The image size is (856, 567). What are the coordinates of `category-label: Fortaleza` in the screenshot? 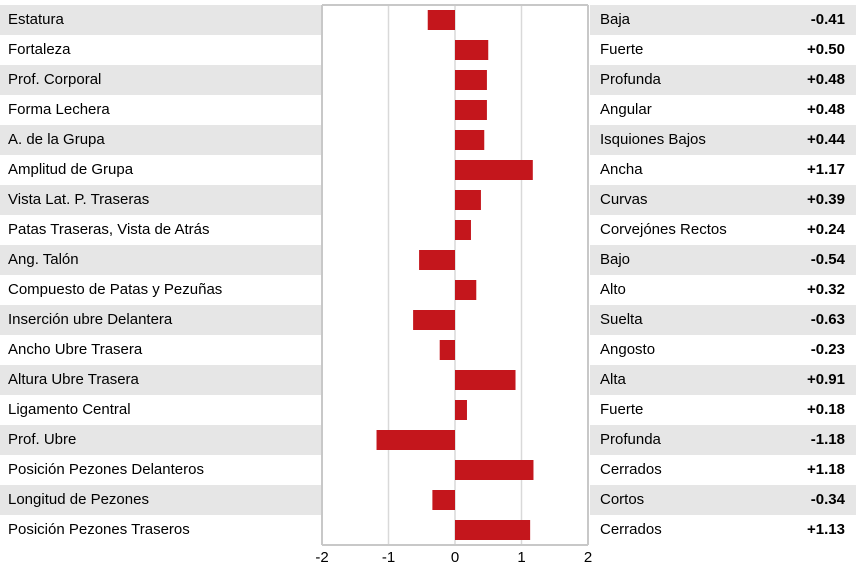 It's located at (39, 49).